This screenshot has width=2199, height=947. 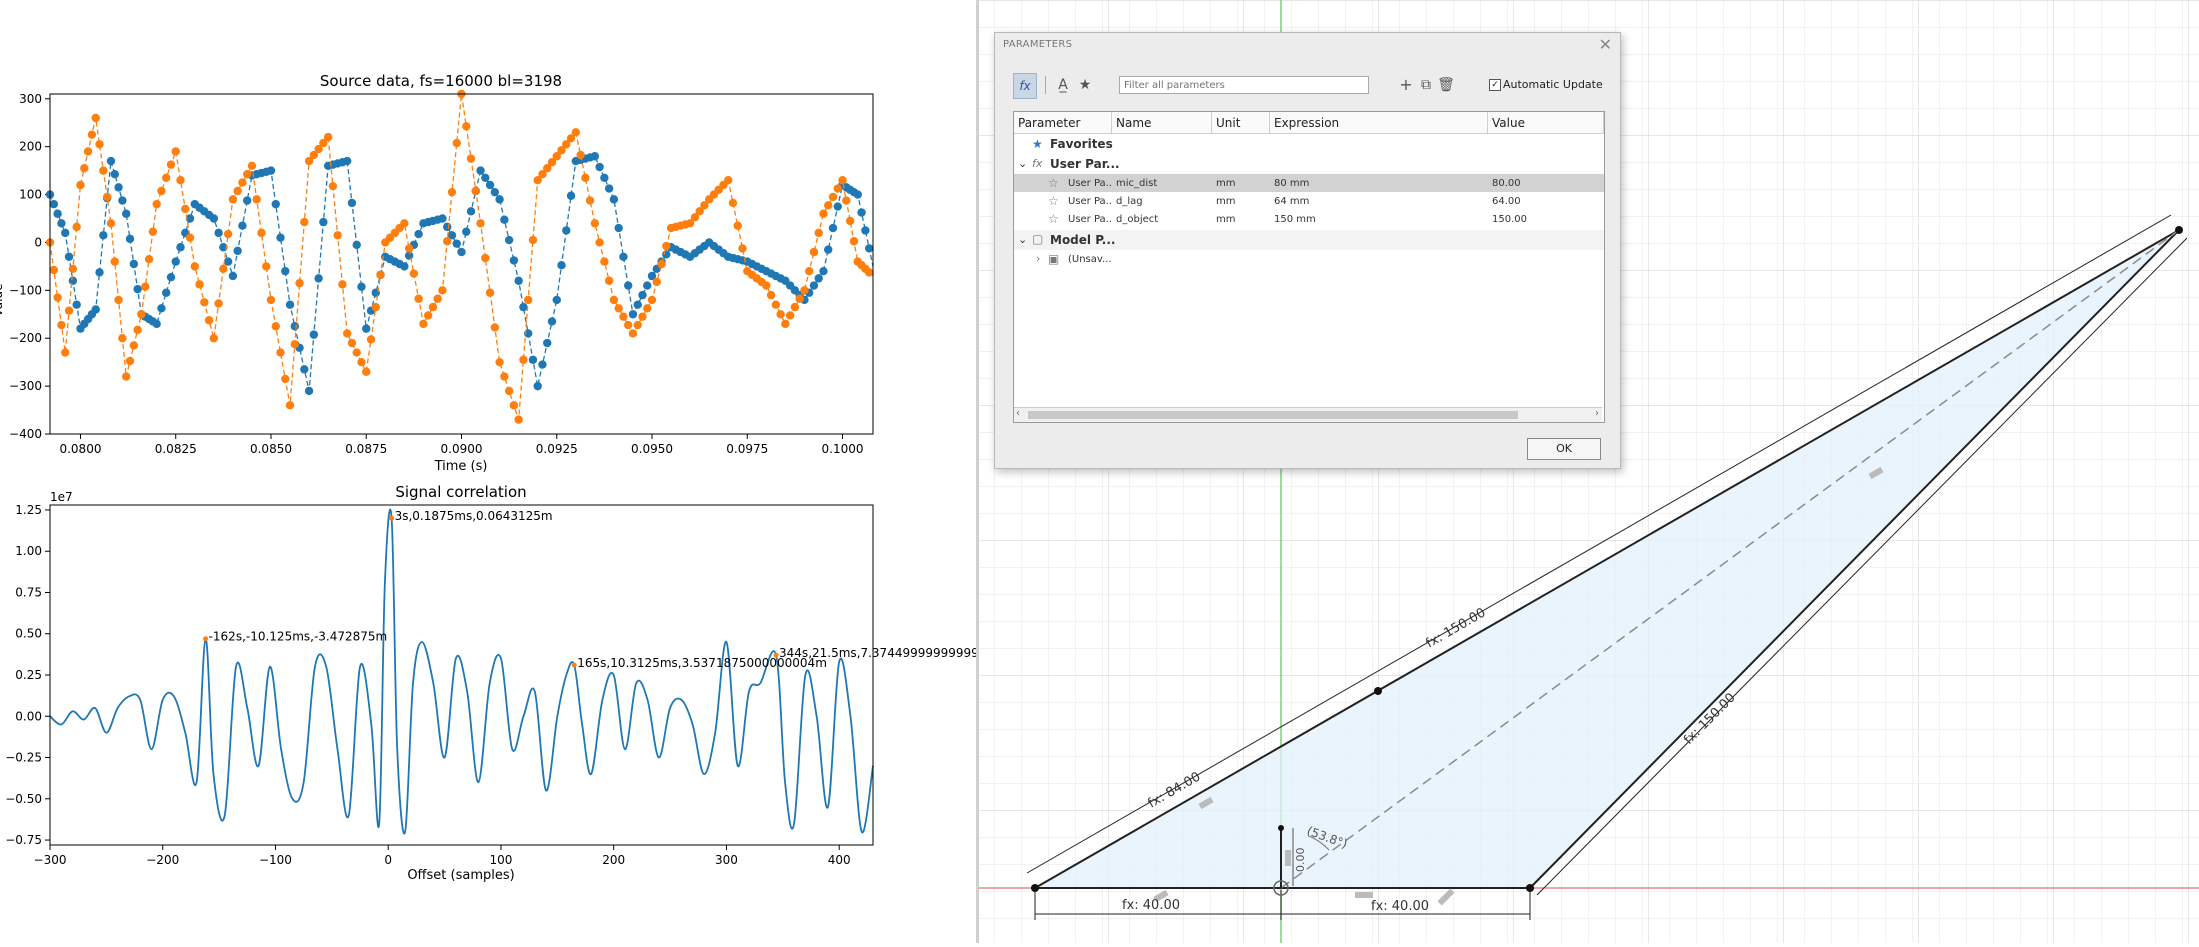 What do you see at coordinates (1605, 44) in the screenshot?
I see `close-icon: ✕` at bounding box center [1605, 44].